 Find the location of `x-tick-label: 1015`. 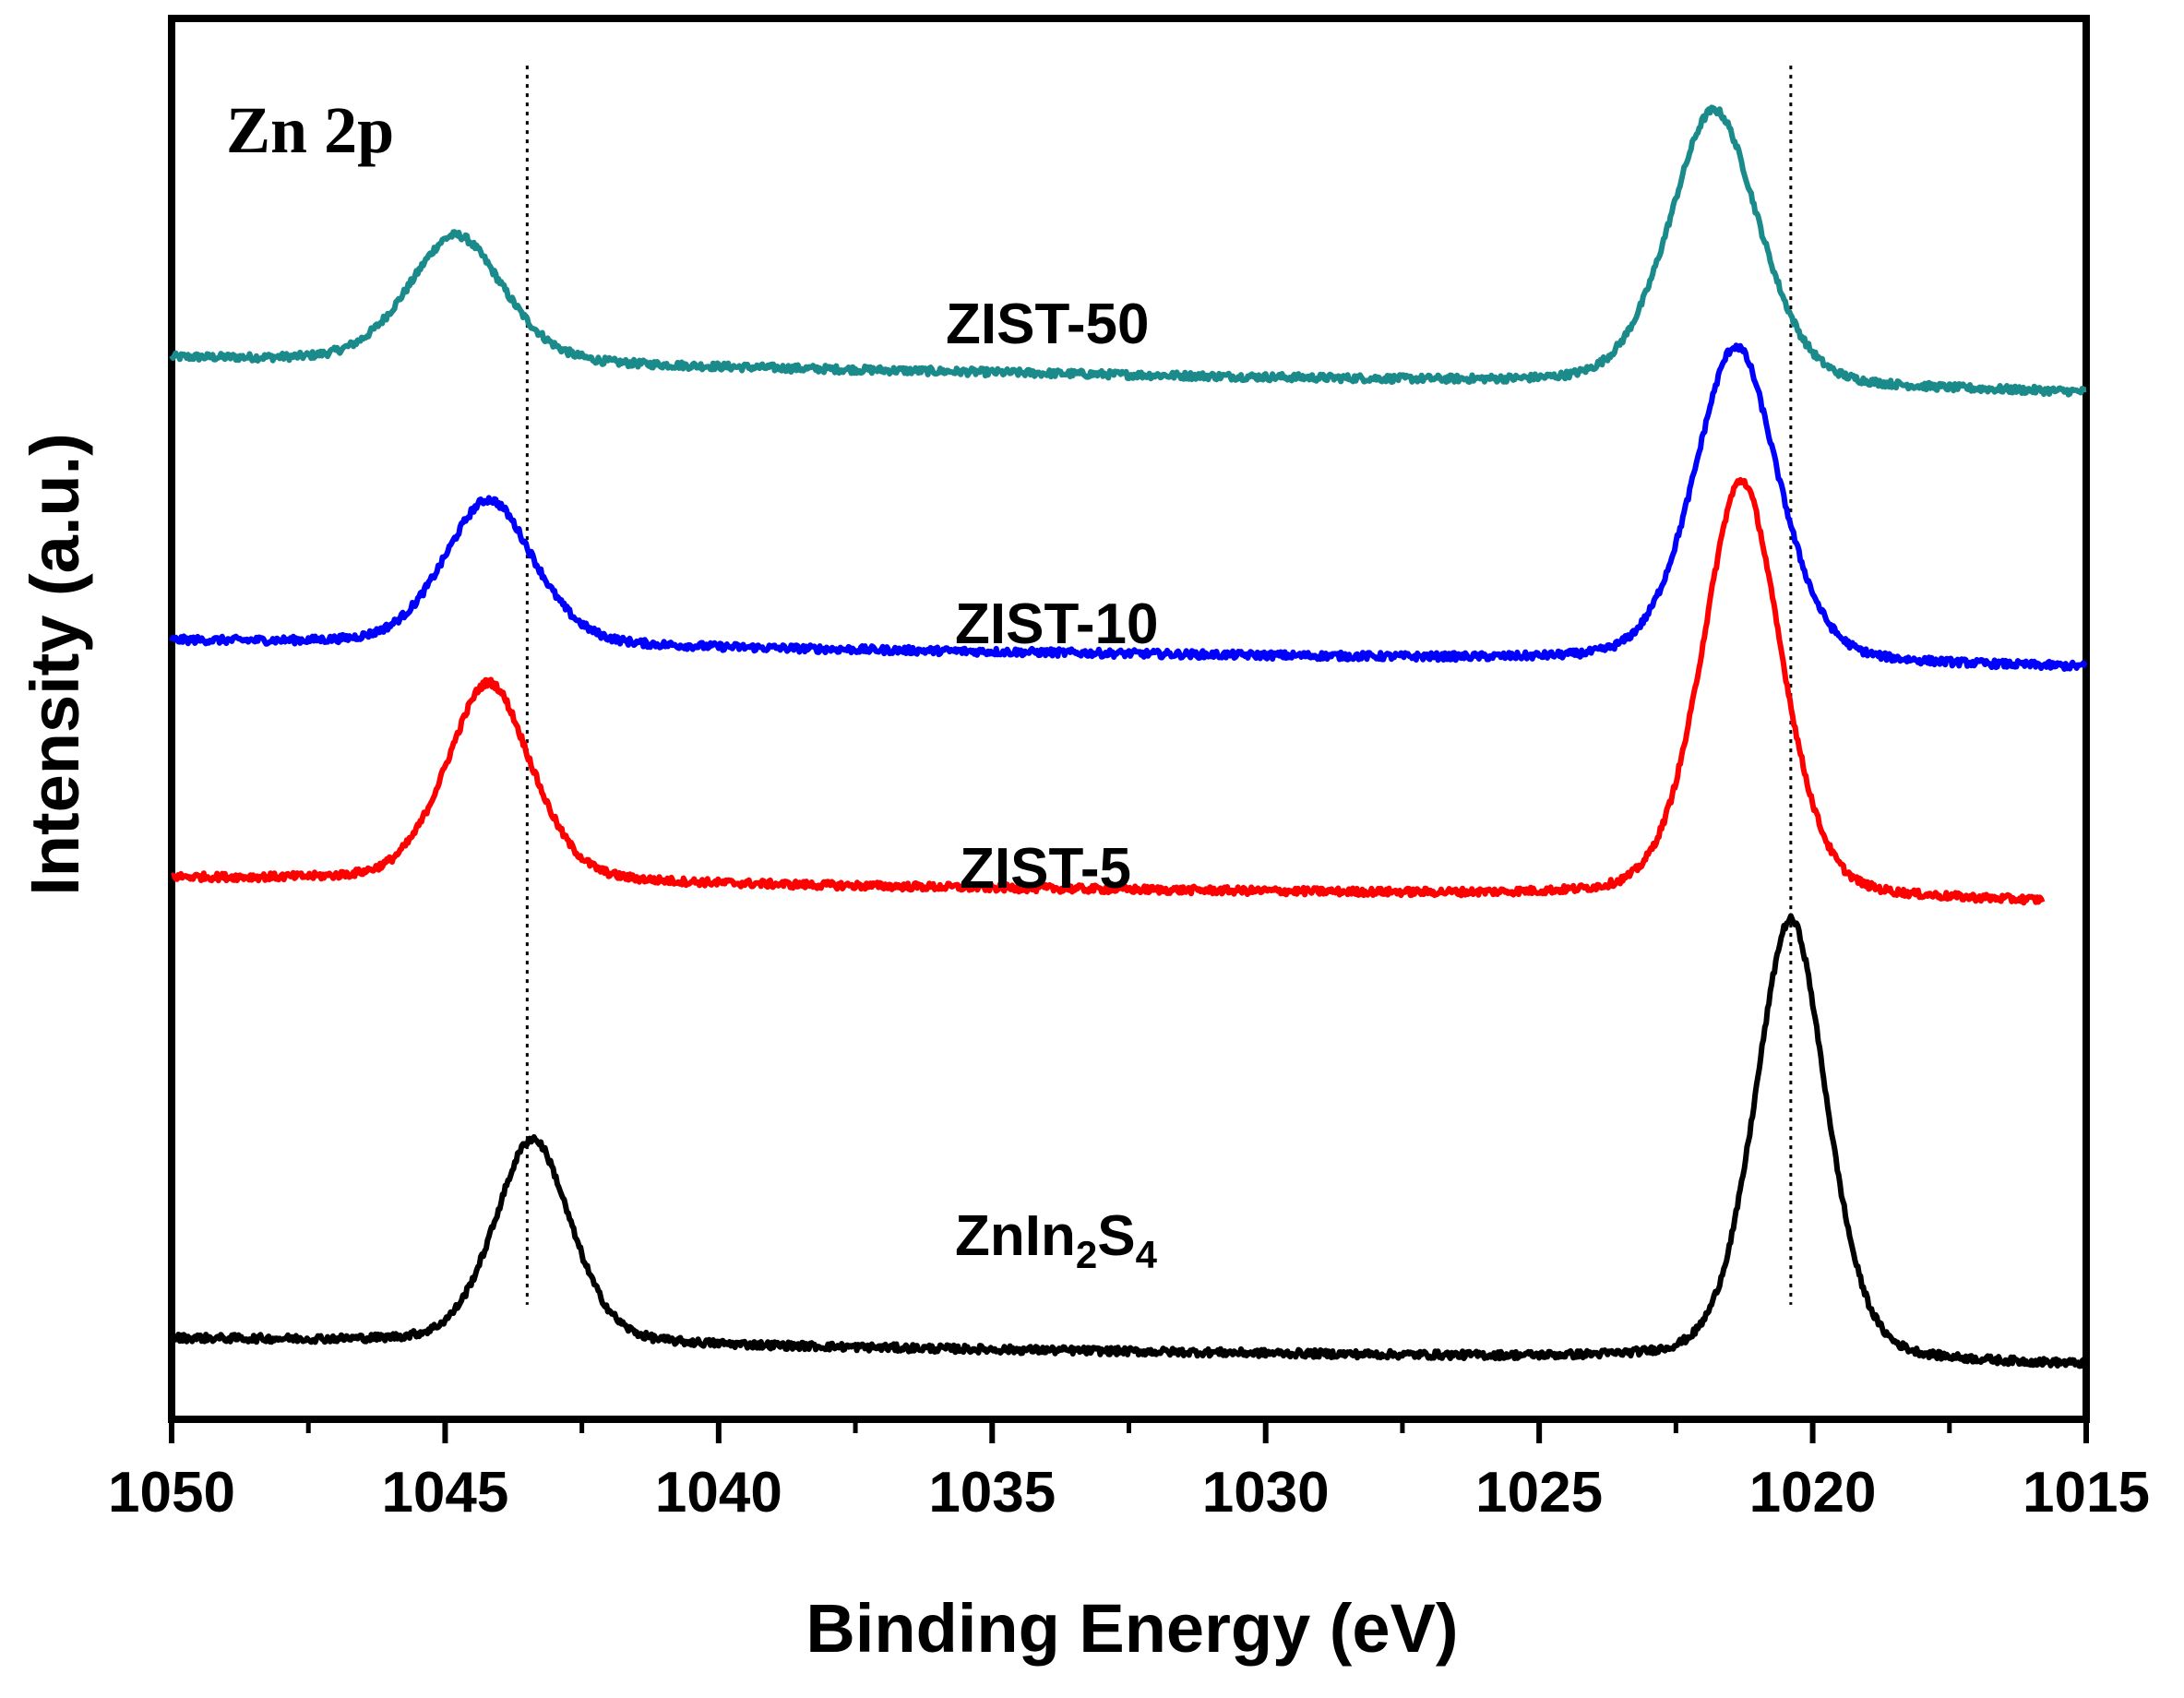

x-tick-label: 1015 is located at coordinates (2086, 1493).